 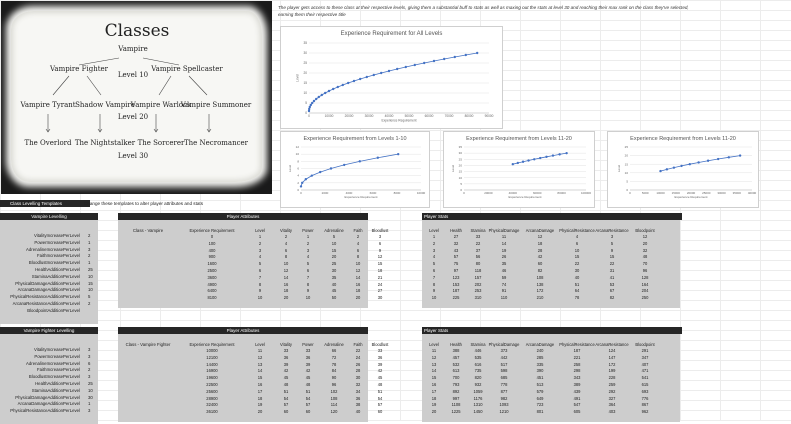 What do you see at coordinates (577, 364) in the screenshot?
I see `stat-cell: 258` at bounding box center [577, 364].